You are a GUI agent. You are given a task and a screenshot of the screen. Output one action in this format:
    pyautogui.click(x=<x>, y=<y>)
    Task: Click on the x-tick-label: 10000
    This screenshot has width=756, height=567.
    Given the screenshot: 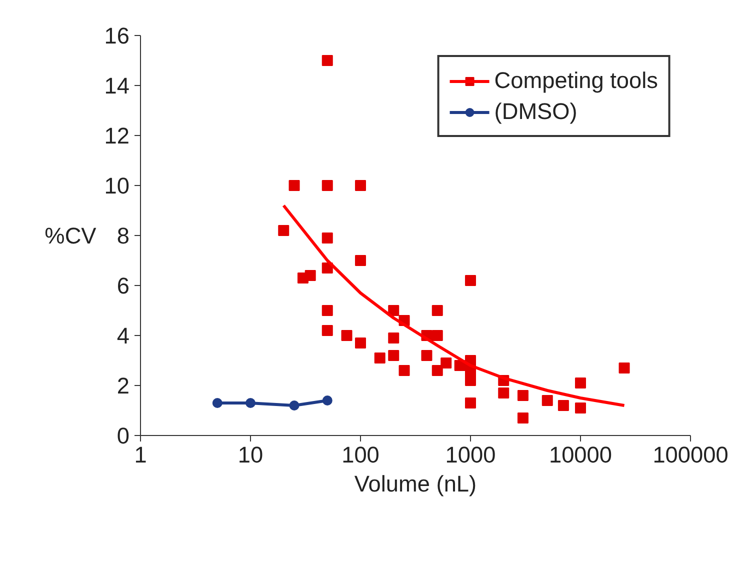 What is the action you would take?
    pyautogui.click(x=580, y=455)
    